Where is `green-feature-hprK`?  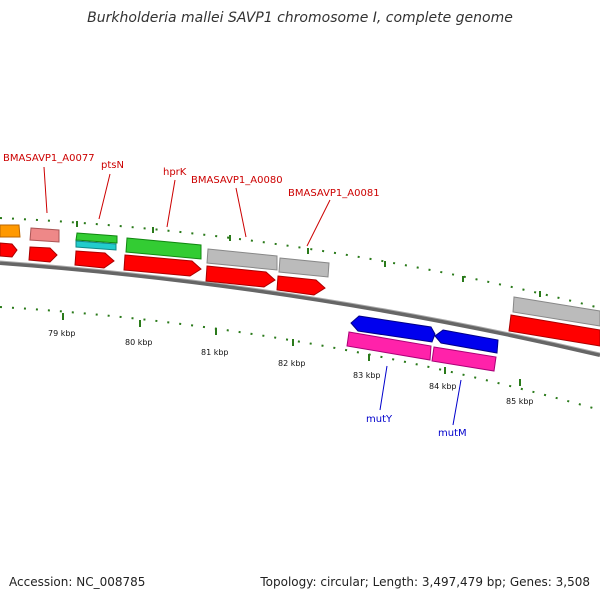 green-feature-hprK is located at coordinates (163, 248).